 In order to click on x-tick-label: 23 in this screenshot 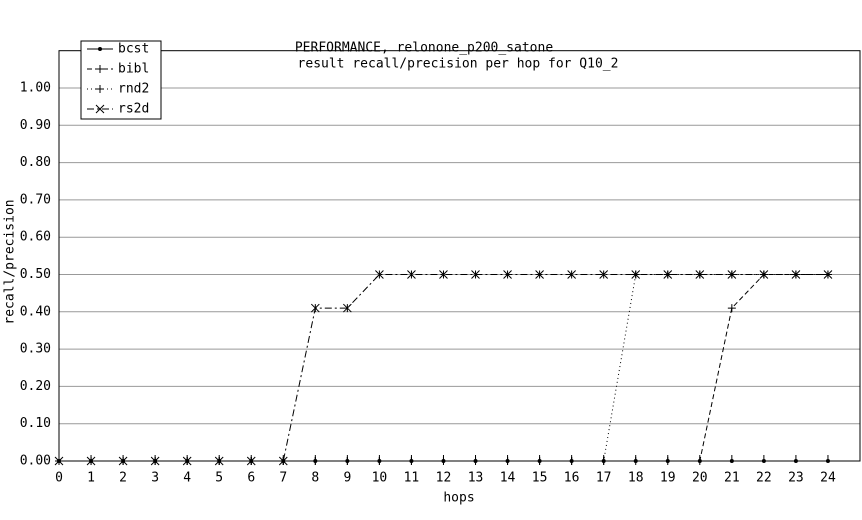, I will do `click(796, 478)`.